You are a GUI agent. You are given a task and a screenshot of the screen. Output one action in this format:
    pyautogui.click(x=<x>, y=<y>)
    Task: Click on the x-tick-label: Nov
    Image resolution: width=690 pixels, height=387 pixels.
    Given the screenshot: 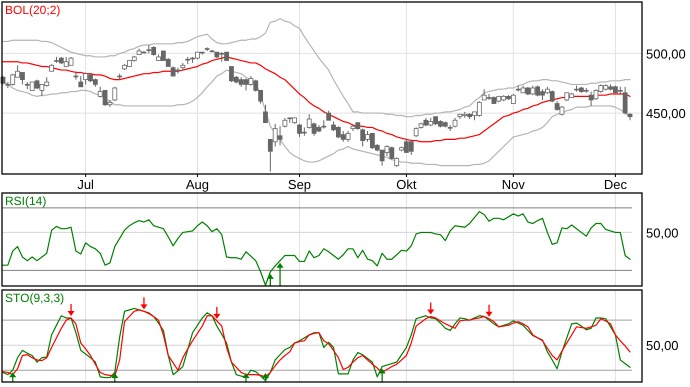 What is the action you would take?
    pyautogui.click(x=514, y=184)
    